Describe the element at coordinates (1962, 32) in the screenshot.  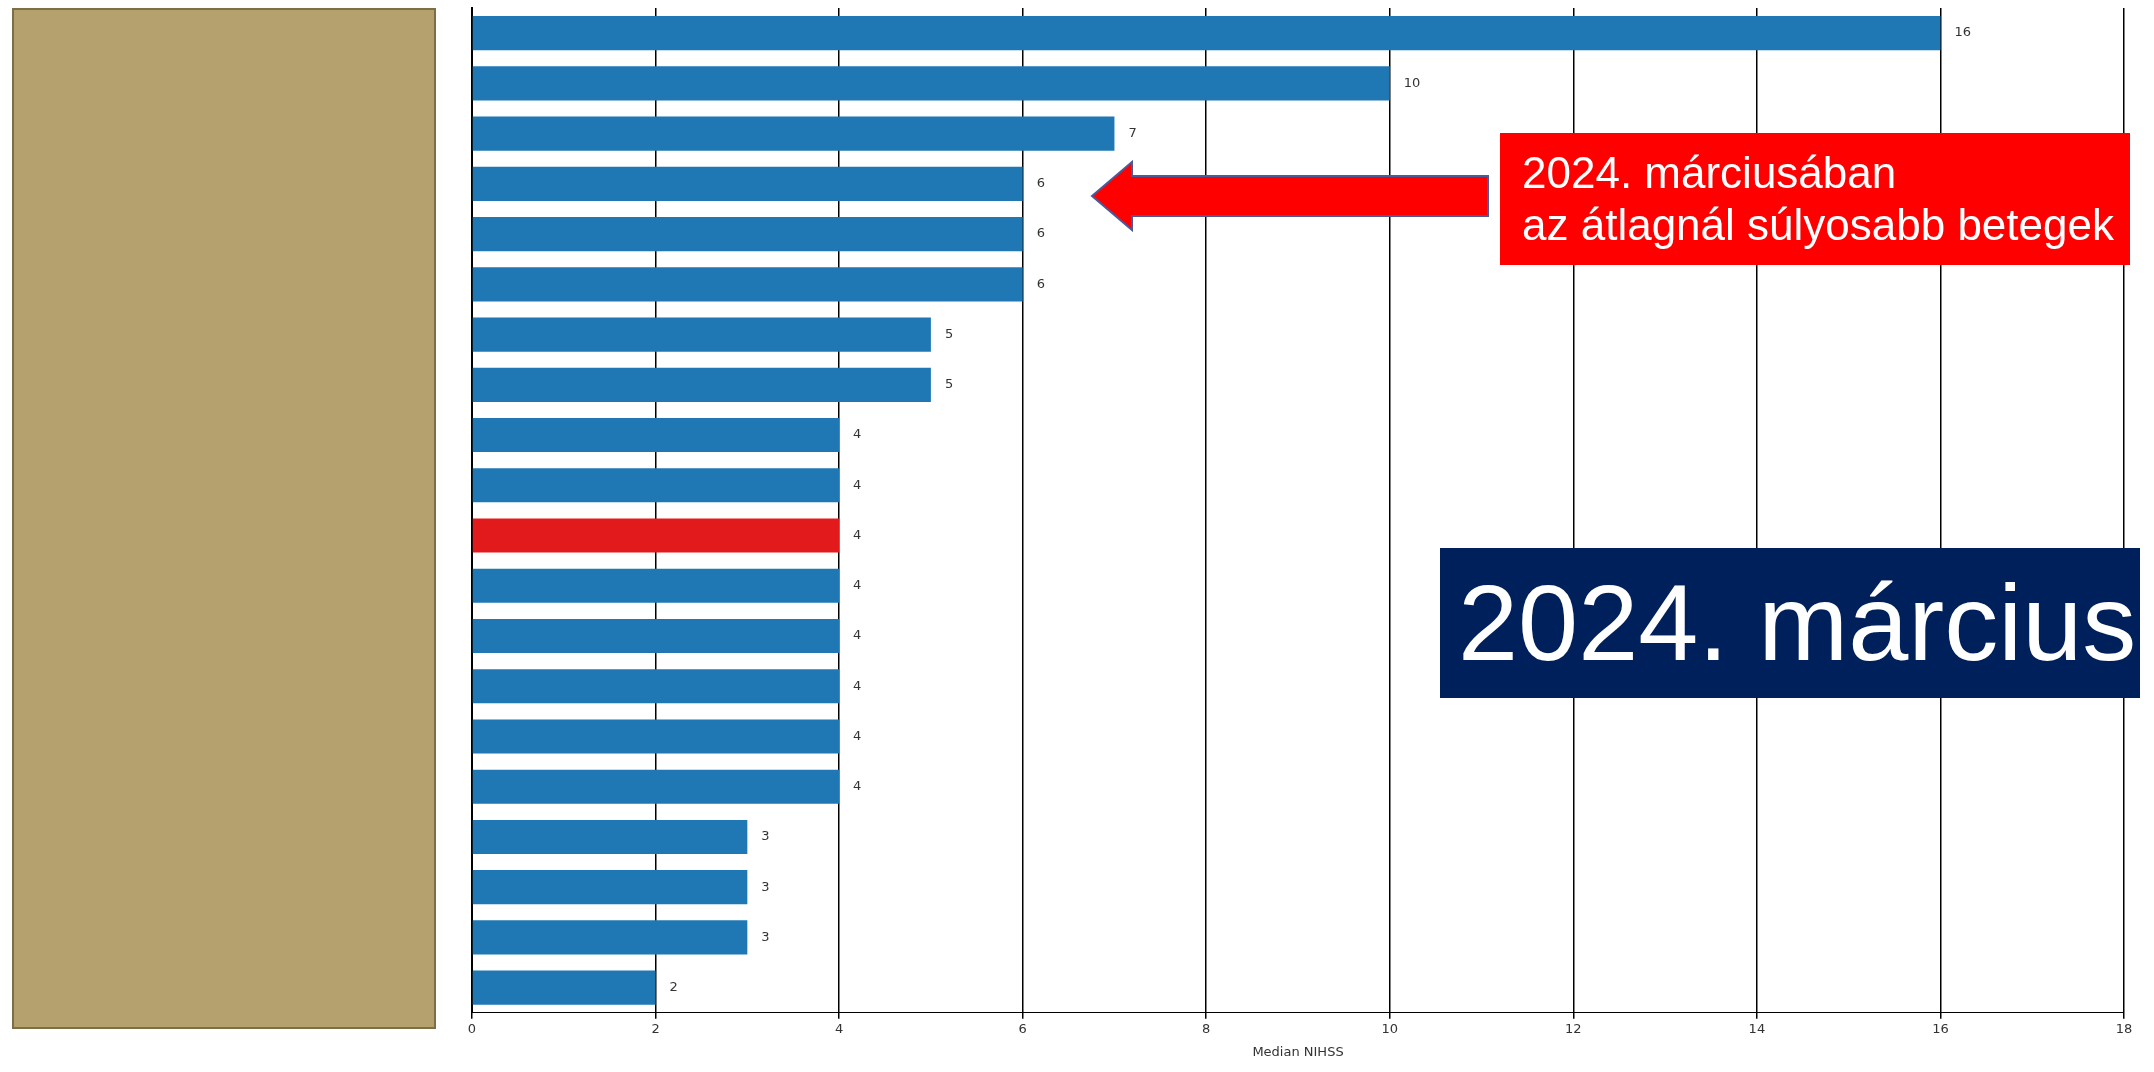
I see `data-label: 16` at that location.